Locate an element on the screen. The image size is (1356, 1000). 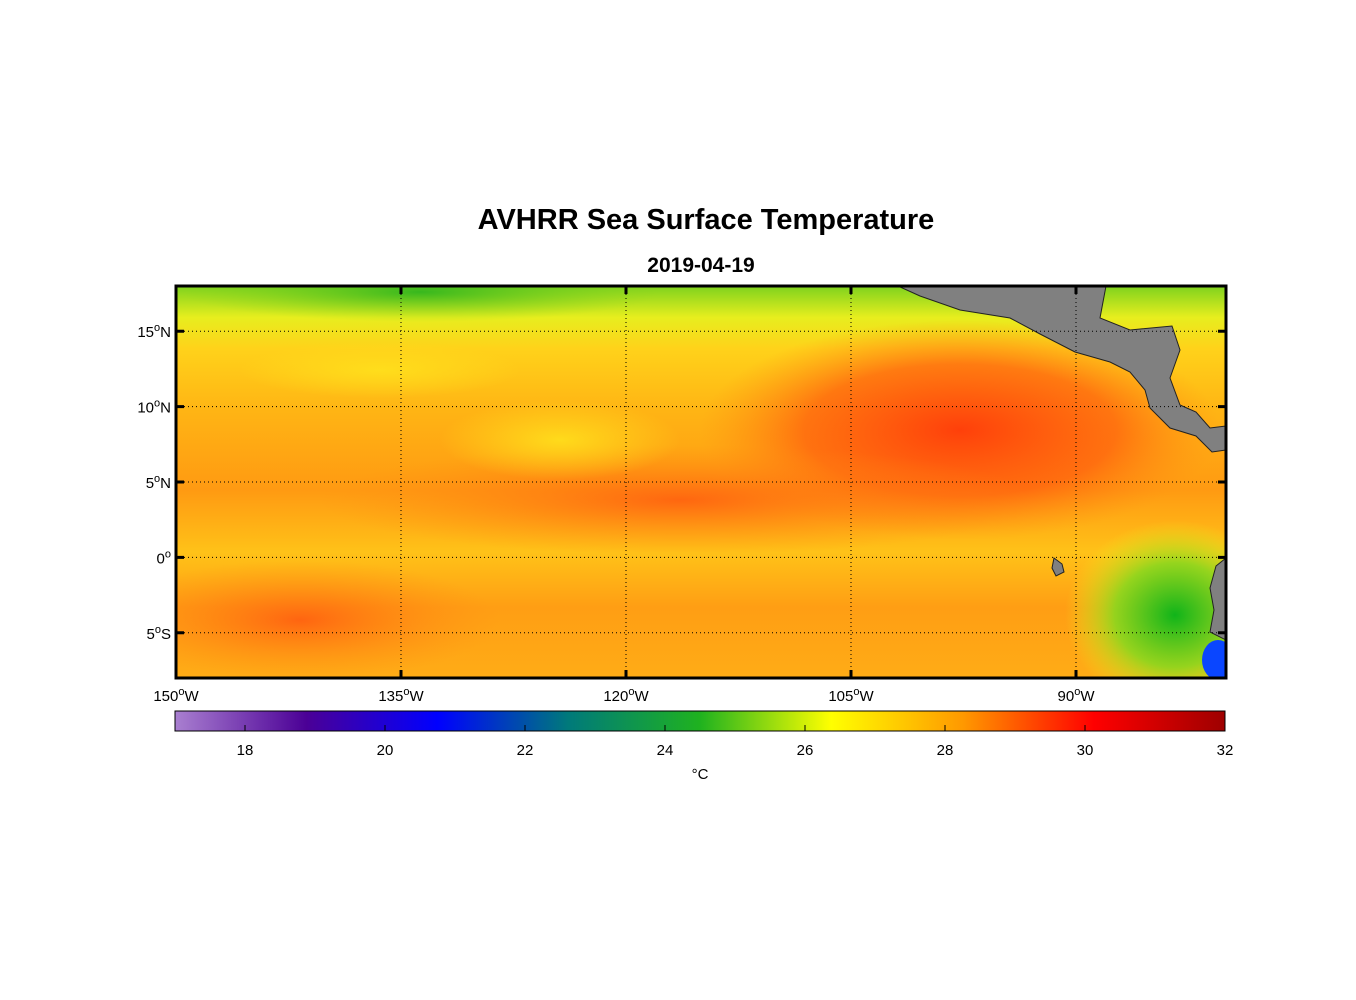
lon-tick-label: 105oW is located at coordinates (851, 695).